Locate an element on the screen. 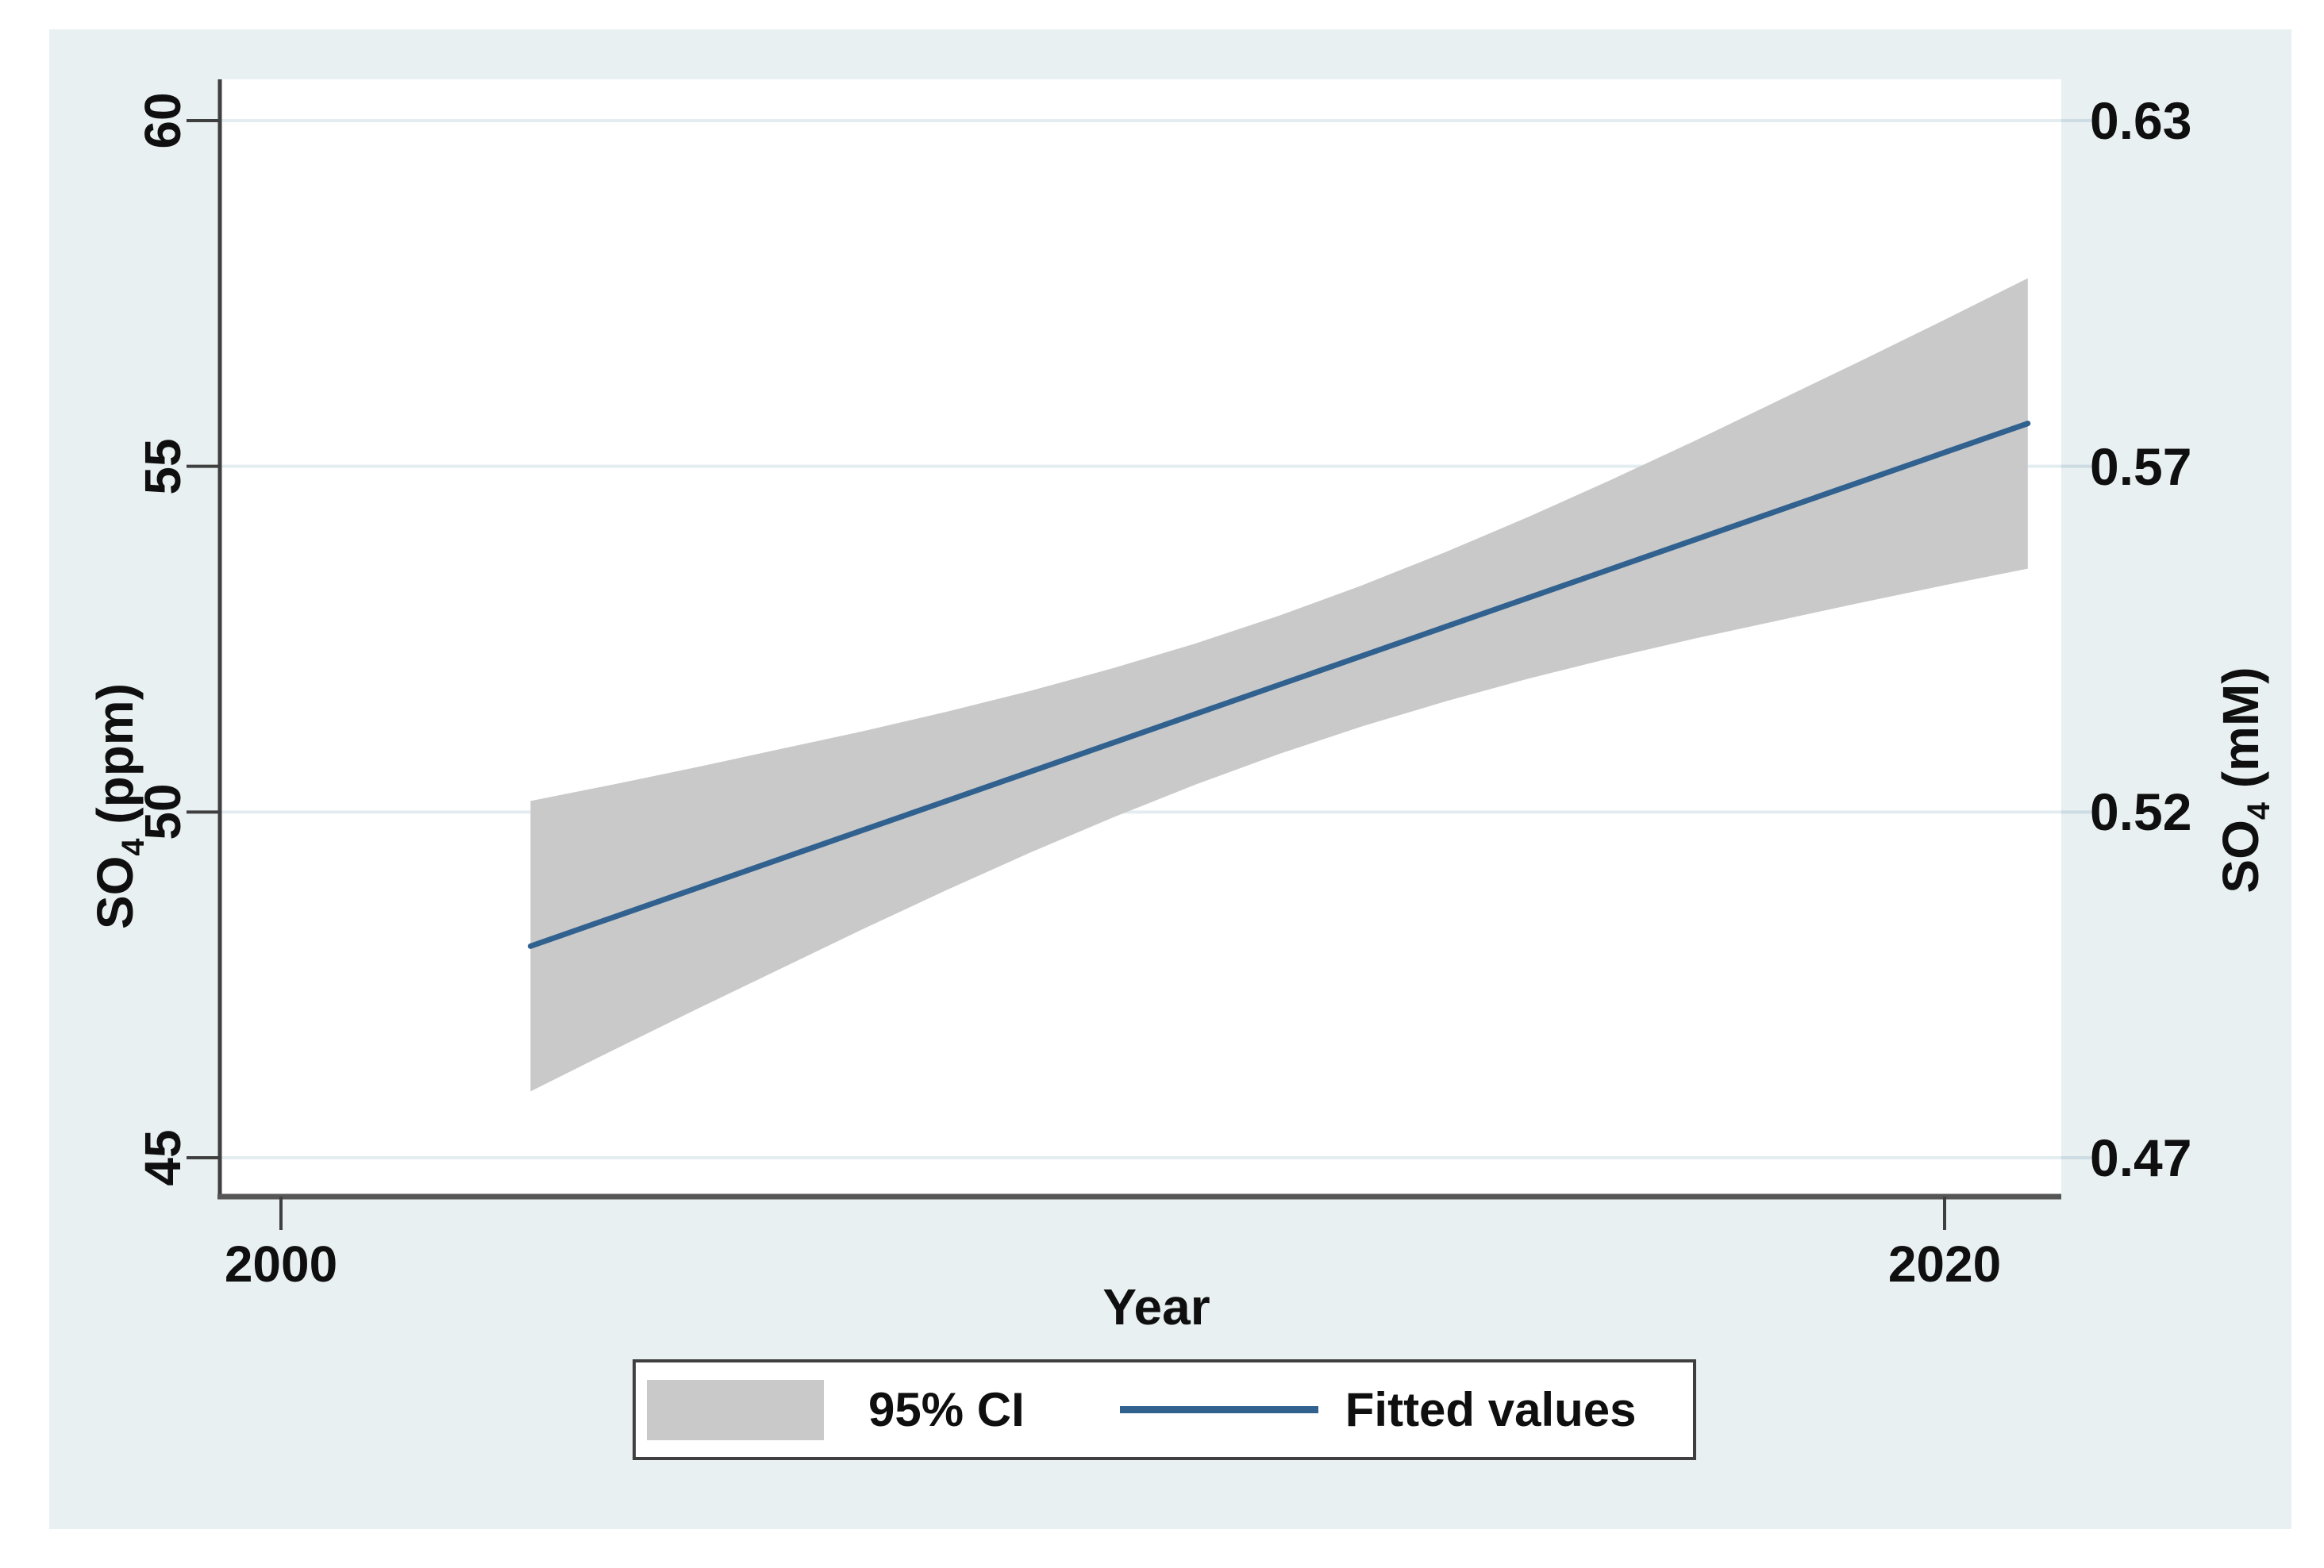  legend: 95% CI Fitted values is located at coordinates (1164, 1409).